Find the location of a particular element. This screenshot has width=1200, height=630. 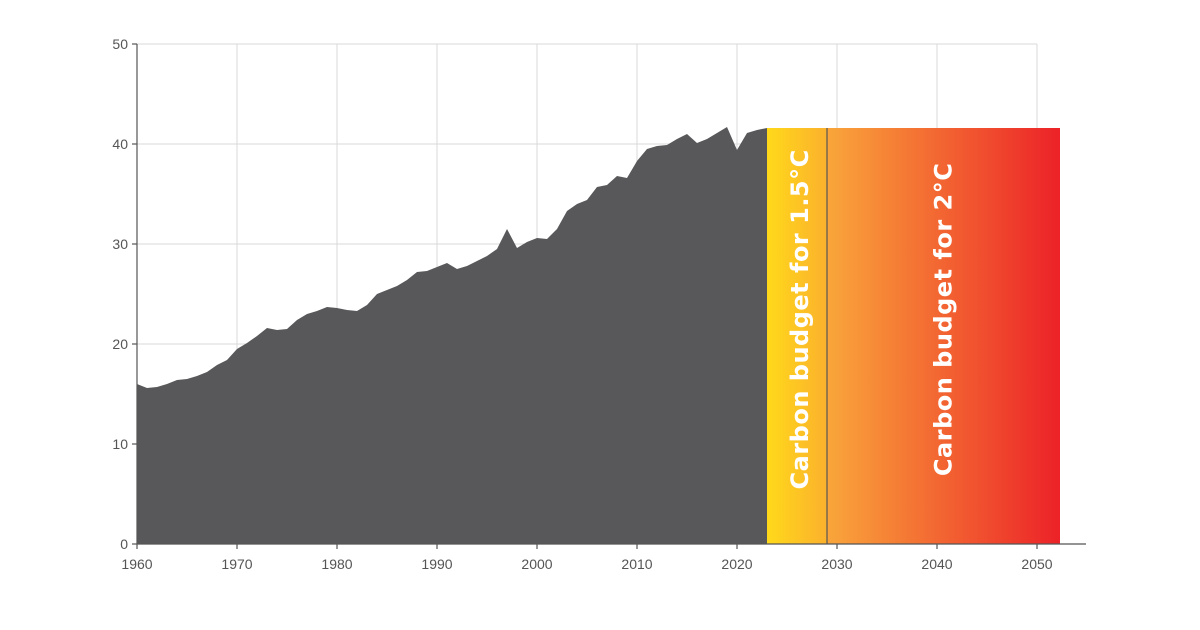

y-tick-label-30: 30 is located at coordinates (120, 244).